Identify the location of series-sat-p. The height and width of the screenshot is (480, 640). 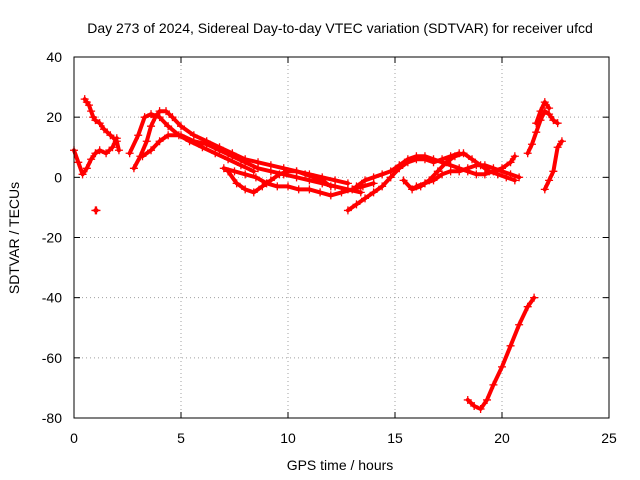
(96, 210).